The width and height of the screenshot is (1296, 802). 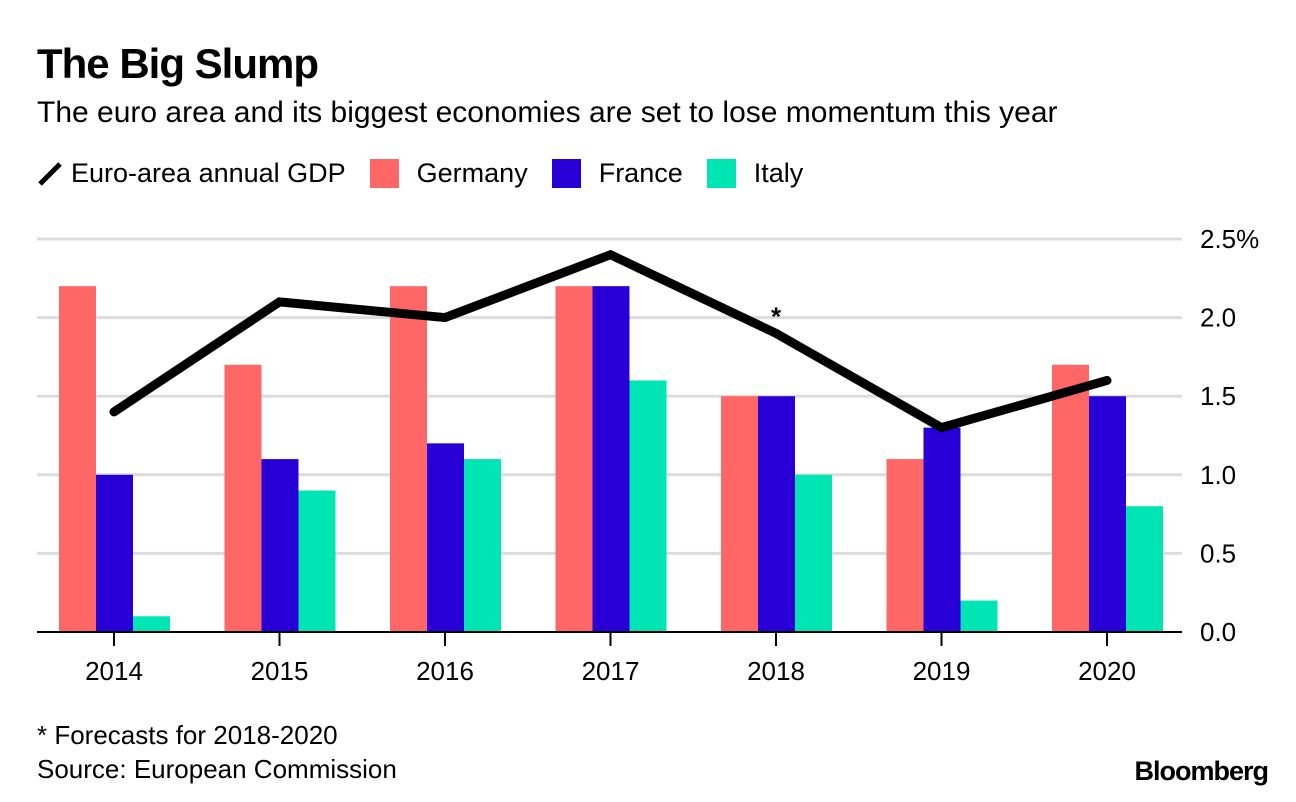 What do you see at coordinates (50, 173) in the screenshot?
I see `line-swatch-icon` at bounding box center [50, 173].